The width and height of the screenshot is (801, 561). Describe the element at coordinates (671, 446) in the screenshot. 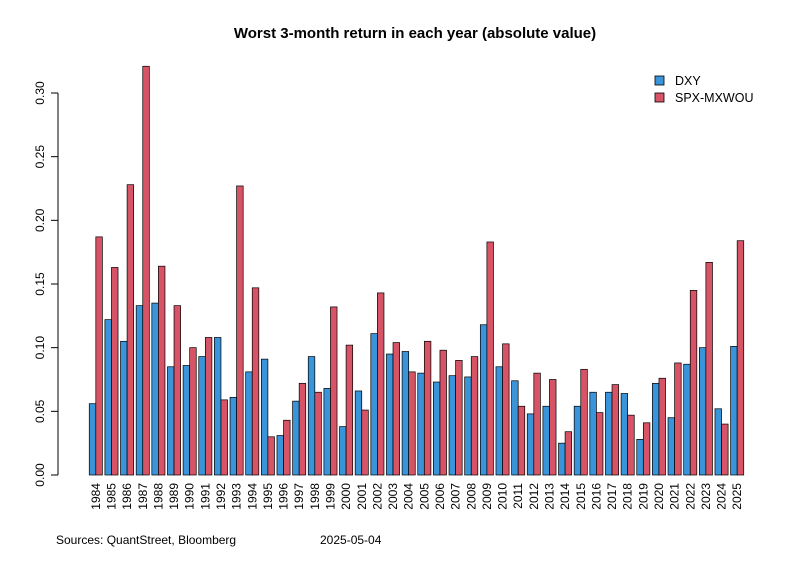

I see `bar-dxy-2021` at that location.